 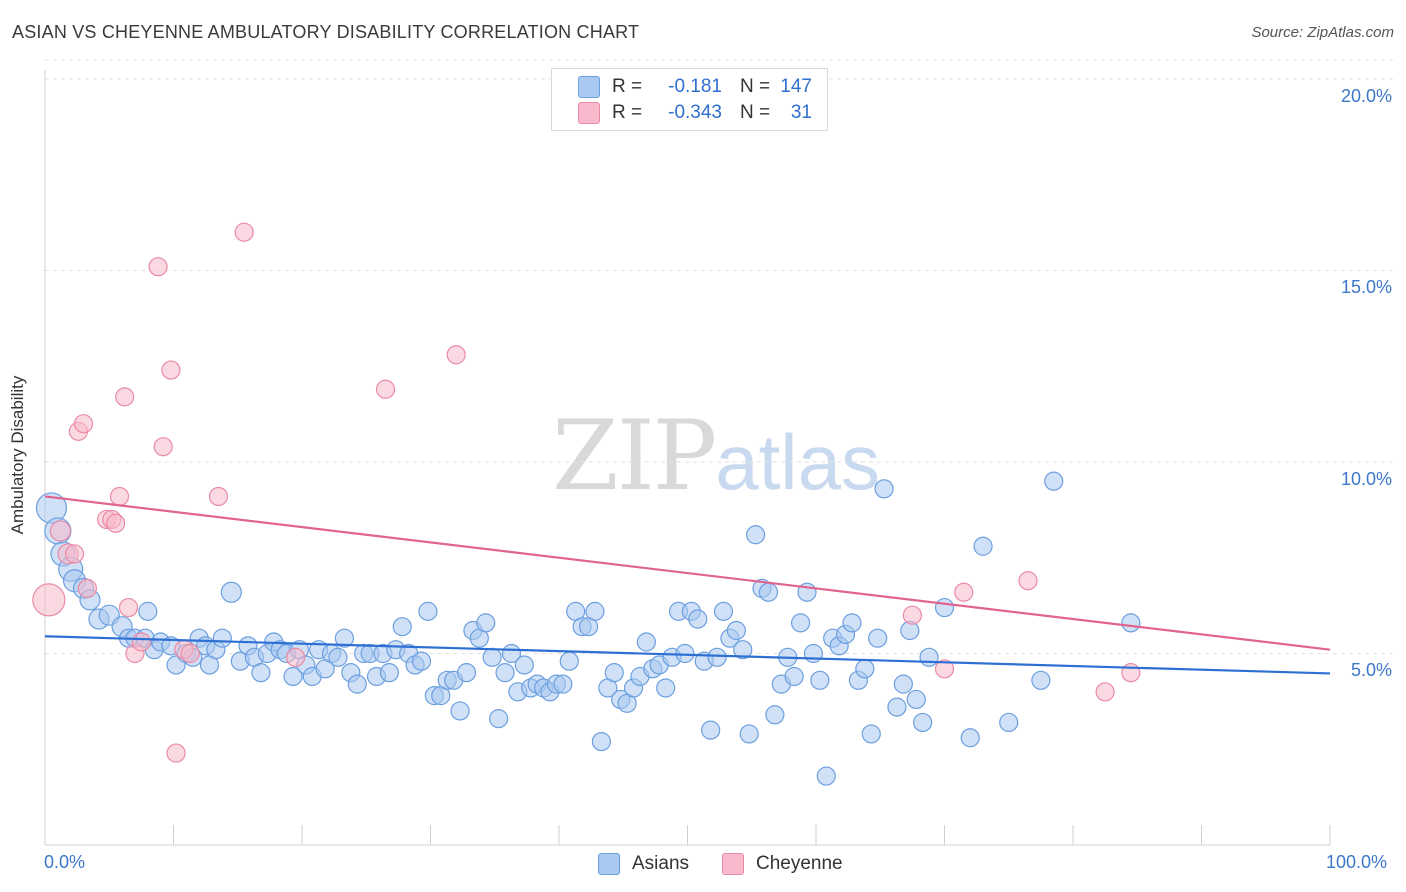 What do you see at coordinates (634, 456) in the screenshot?
I see `watermark-zip: ZIP` at bounding box center [634, 456].